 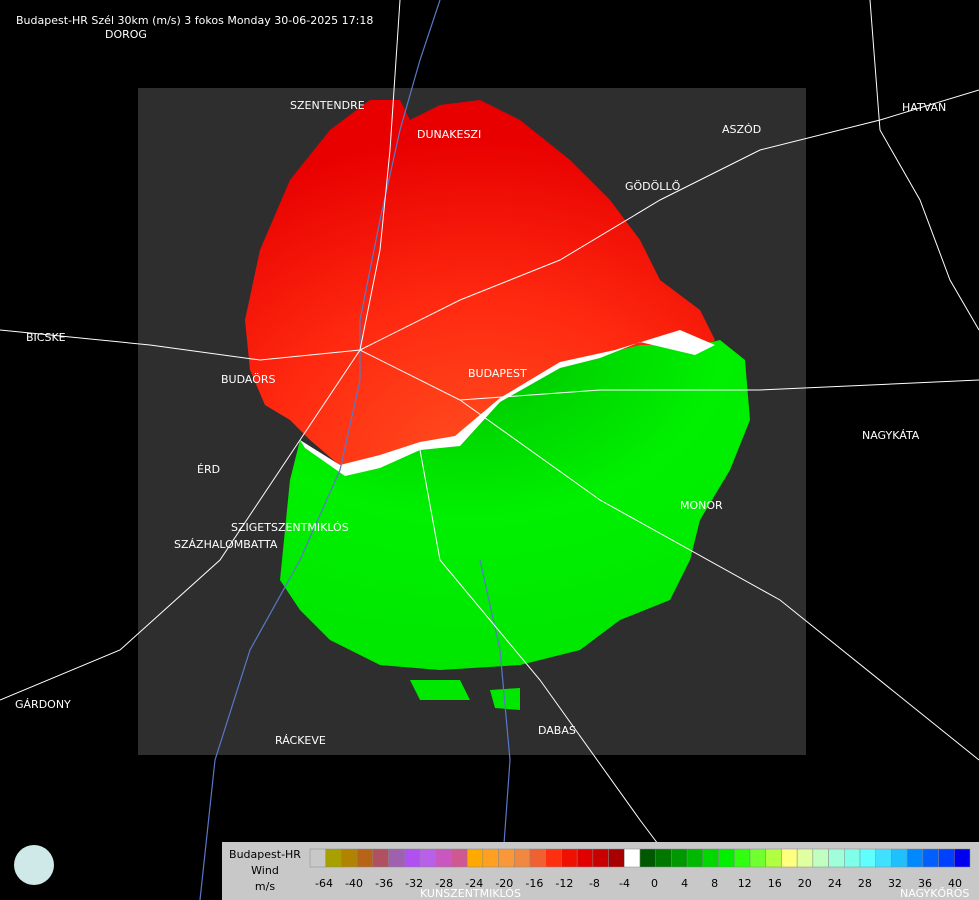 What do you see at coordinates (265, 870) in the screenshot?
I see `legend-quantity: Wind` at bounding box center [265, 870].